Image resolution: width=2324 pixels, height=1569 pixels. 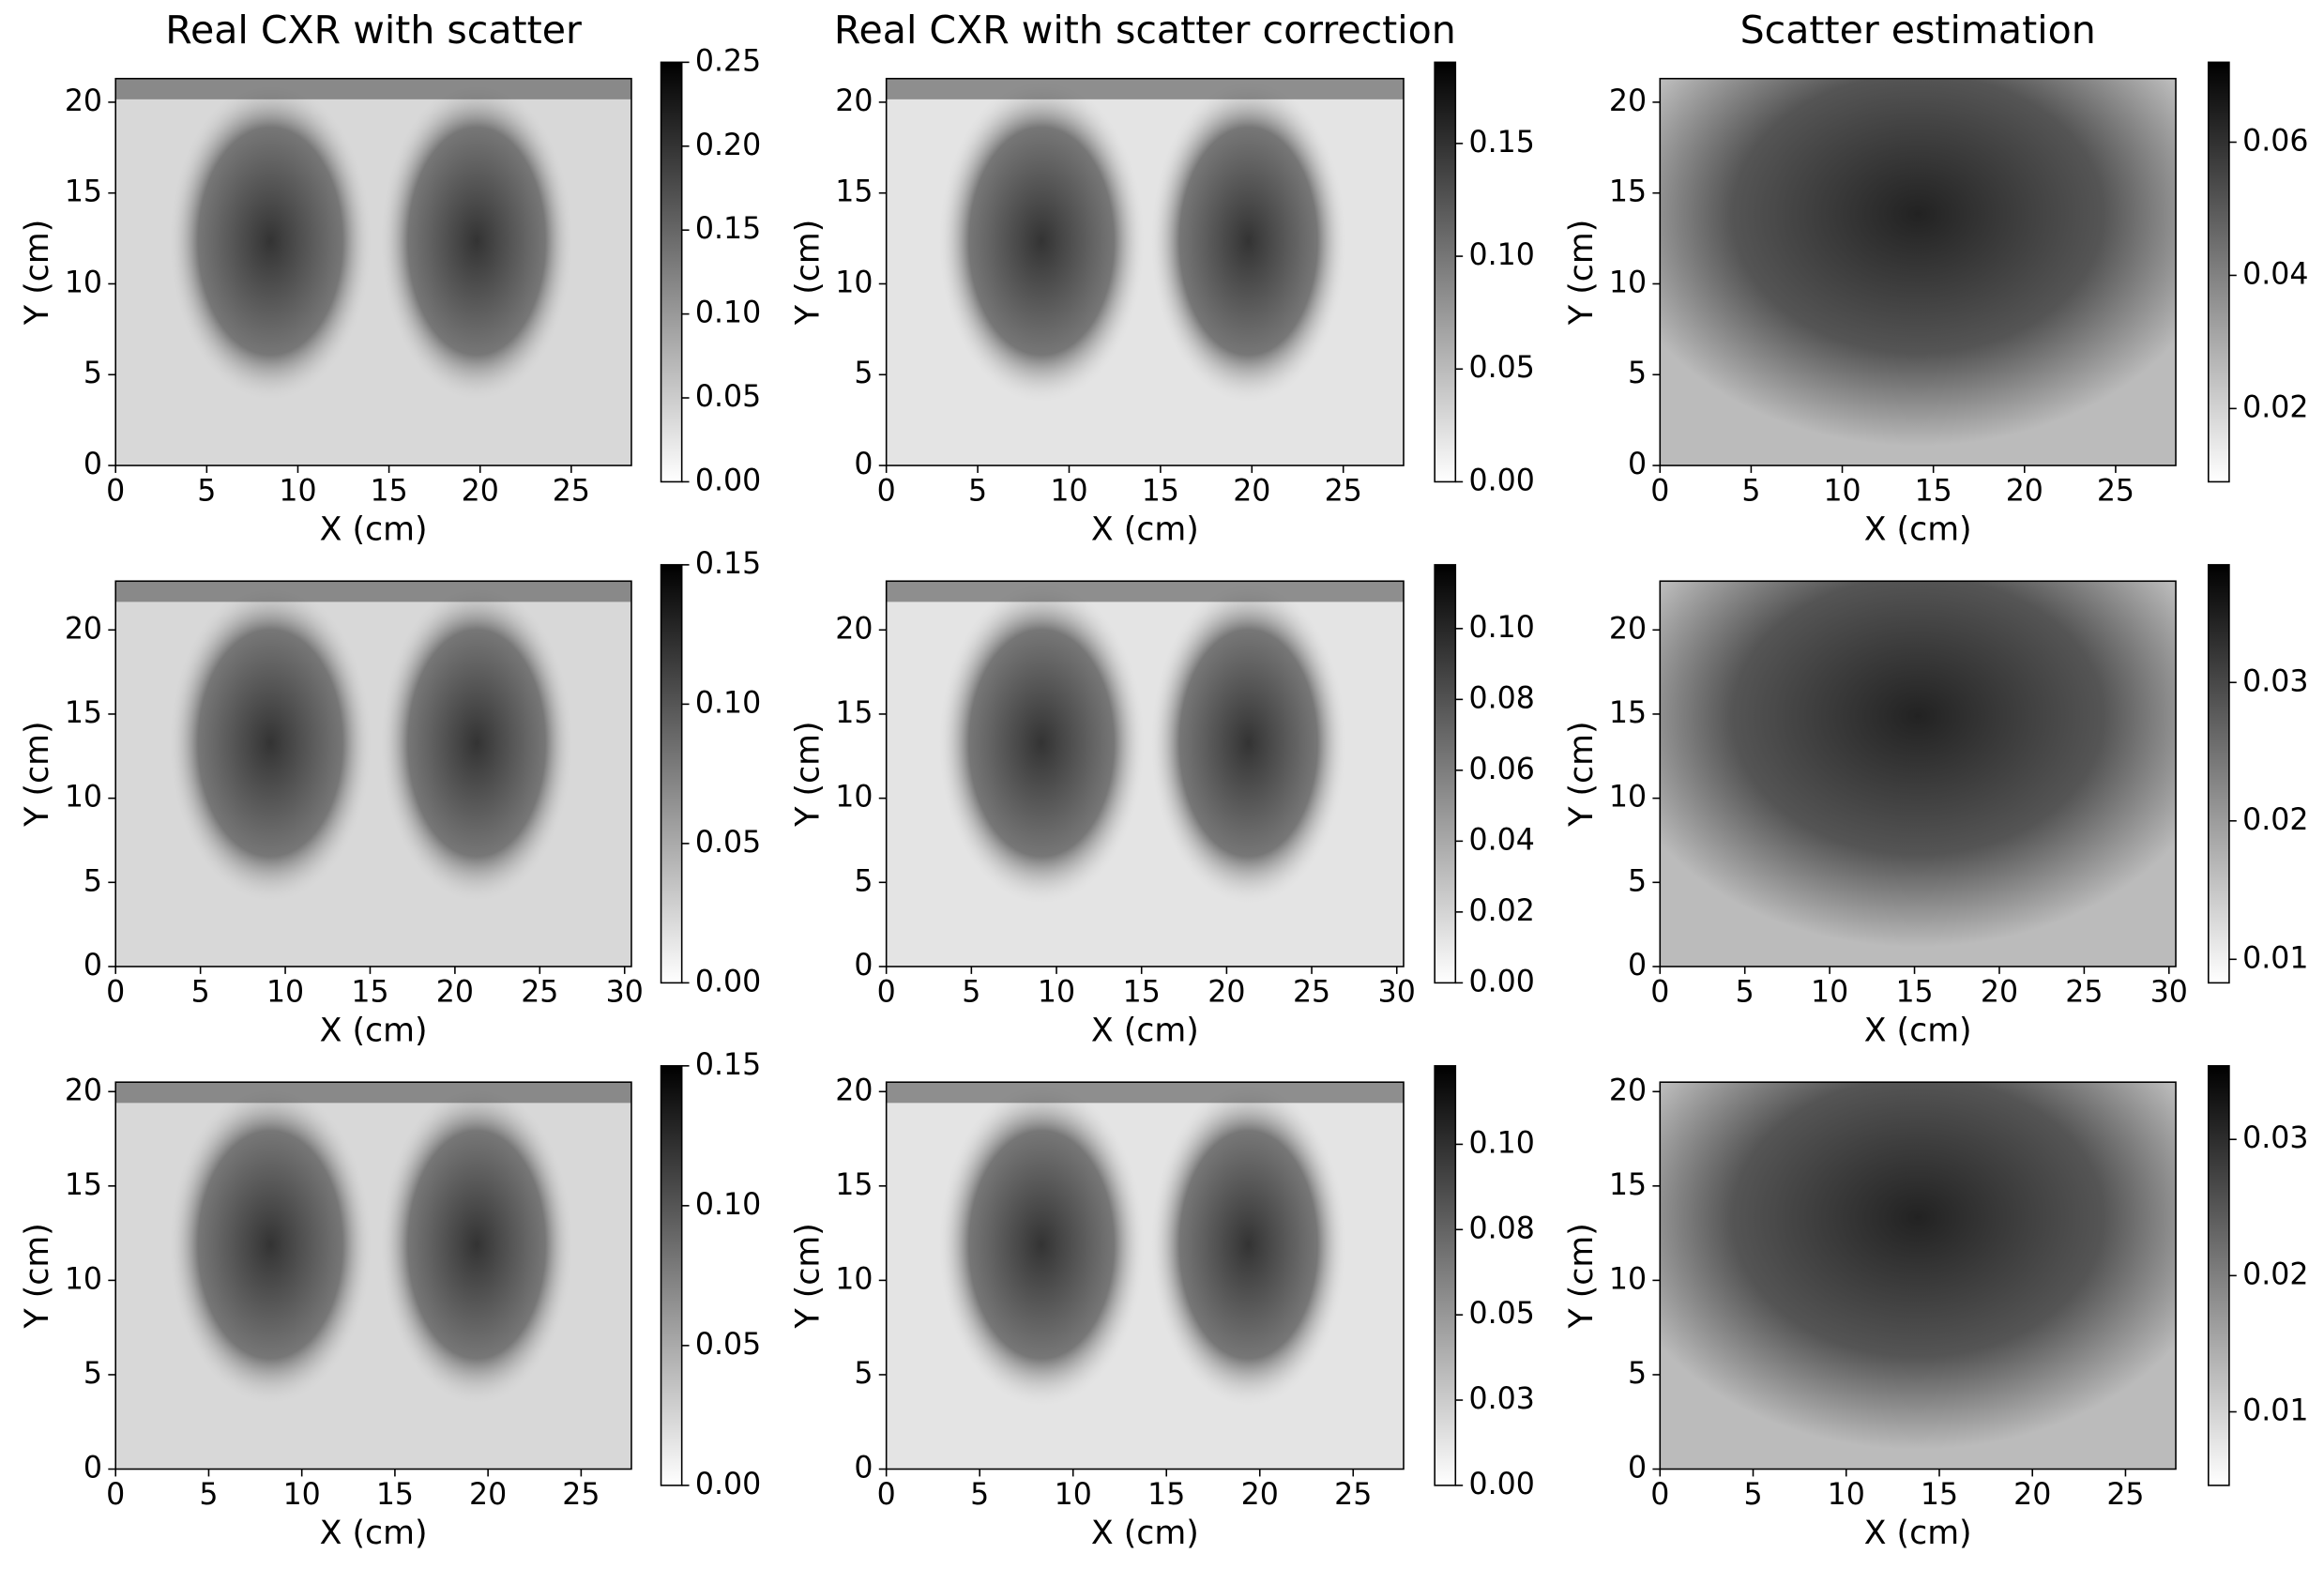 I want to click on panel-title: Real CXR with scatter, so click(x=373, y=31).